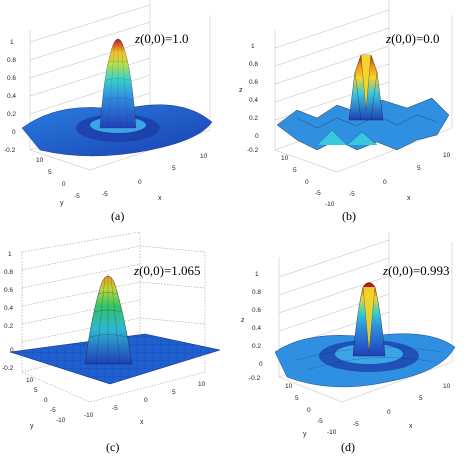 The image size is (474, 464). I want to click on annotation-value: (0,0)=1.065, so click(170, 270).